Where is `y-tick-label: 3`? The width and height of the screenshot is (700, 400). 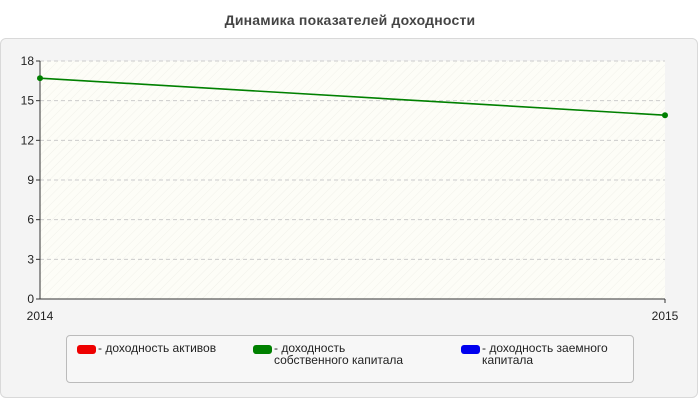
y-tick-label: 3 is located at coordinates (30, 259).